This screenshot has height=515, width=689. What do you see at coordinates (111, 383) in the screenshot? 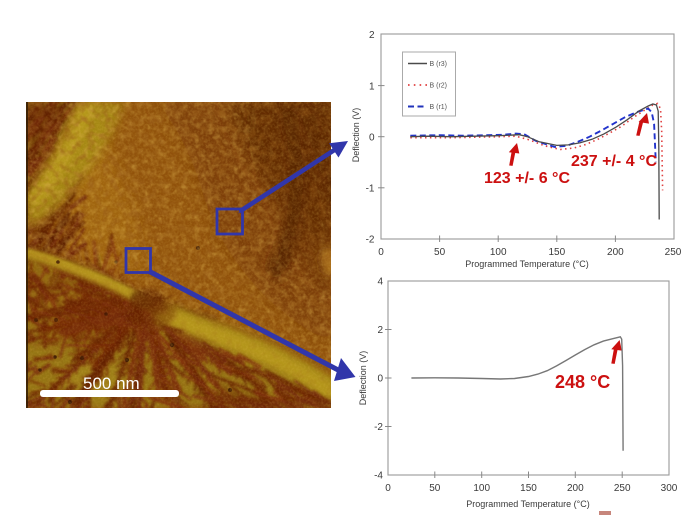
I see `svg-text: 500 nm` at bounding box center [111, 383].